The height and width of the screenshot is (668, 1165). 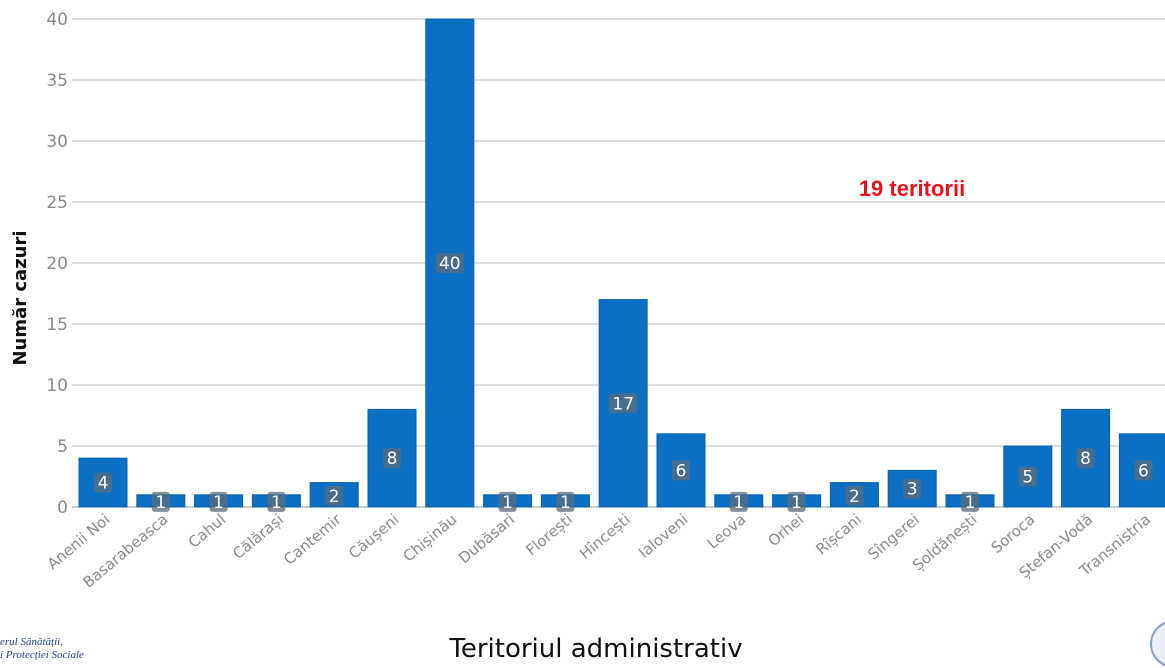 I want to click on x-tick-label: Florești, so click(x=549, y=534).